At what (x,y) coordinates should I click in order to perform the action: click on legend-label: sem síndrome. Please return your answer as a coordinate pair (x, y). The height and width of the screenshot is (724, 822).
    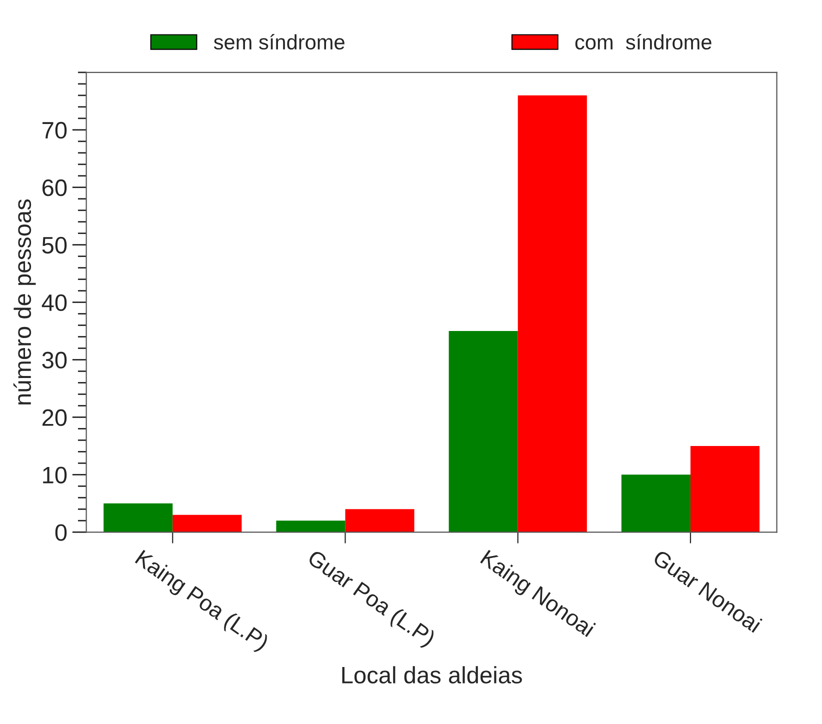
    Looking at the image, I should click on (279, 42).